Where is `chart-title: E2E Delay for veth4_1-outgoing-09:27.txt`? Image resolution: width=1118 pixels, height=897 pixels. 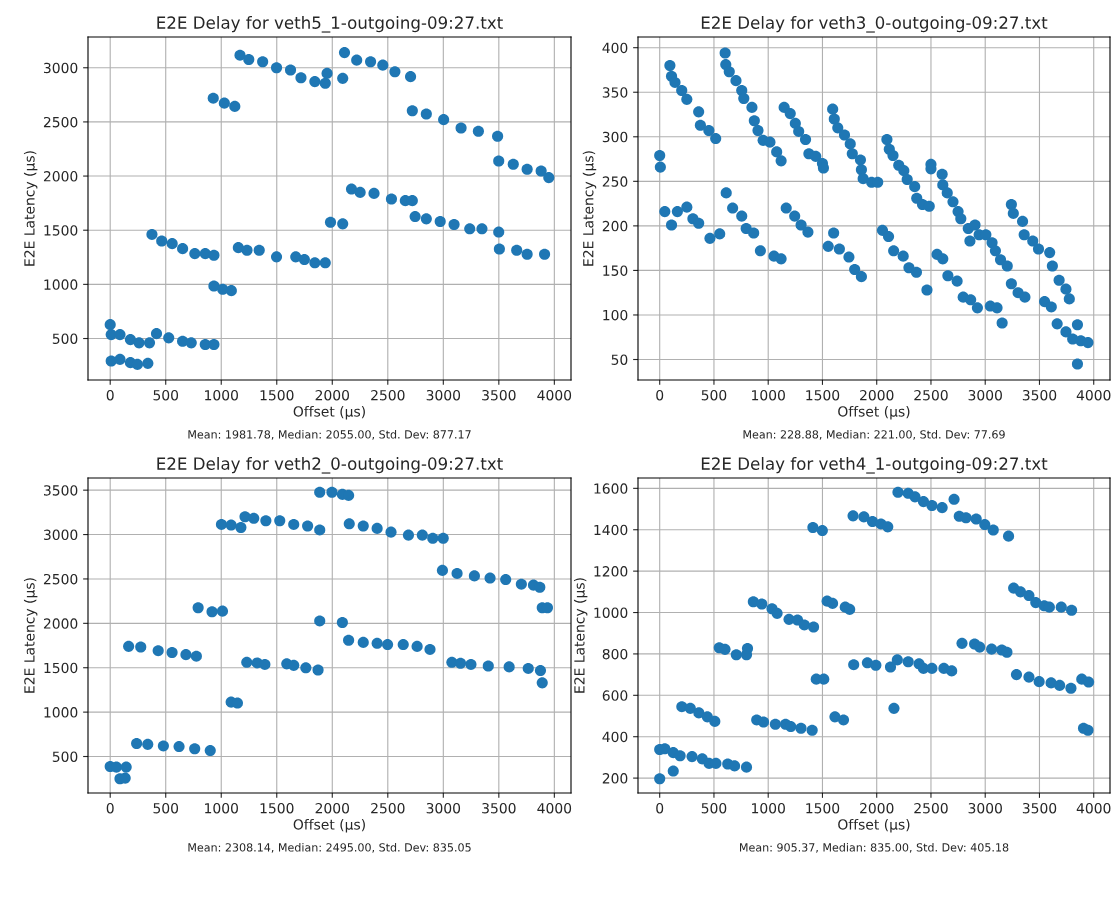
chart-title: E2E Delay for veth4_1-outgoing-09:27.txt is located at coordinates (874, 465).